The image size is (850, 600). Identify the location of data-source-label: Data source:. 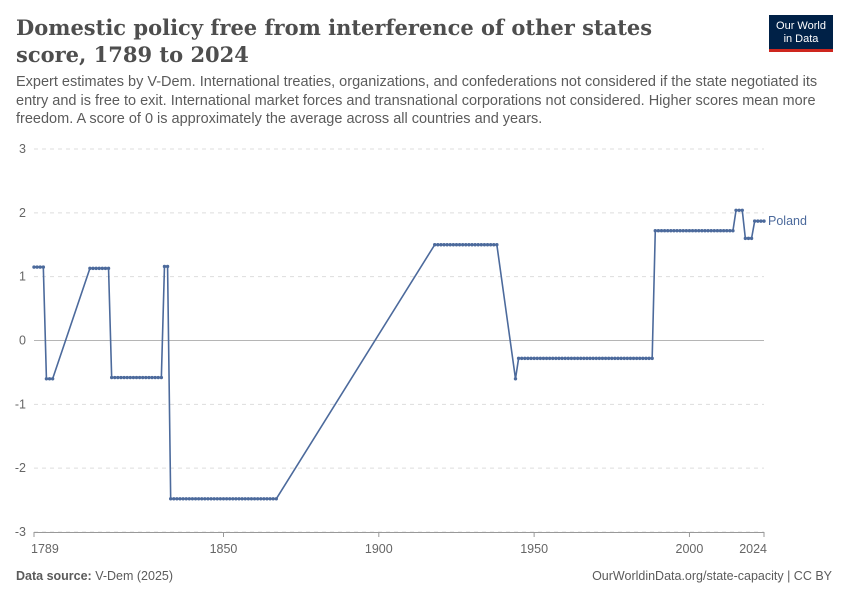
(54, 576).